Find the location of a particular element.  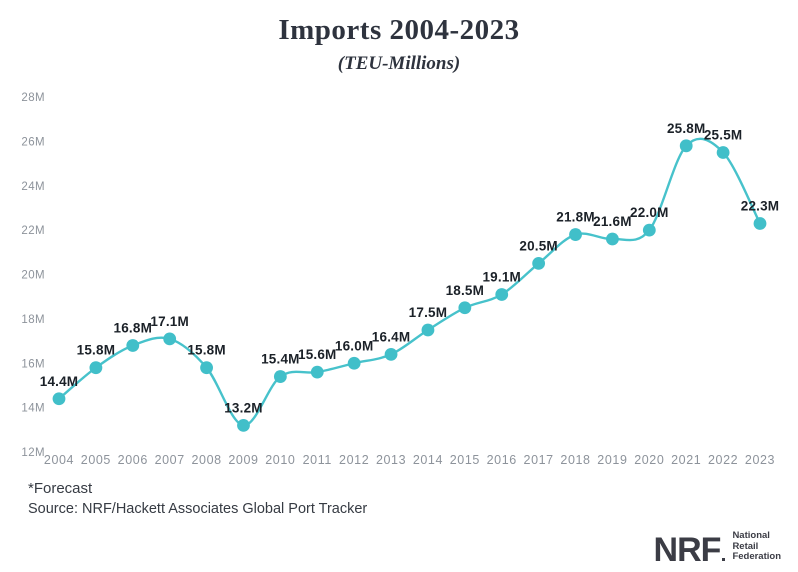

data-point-label: 16.0M is located at coordinates (354, 345).